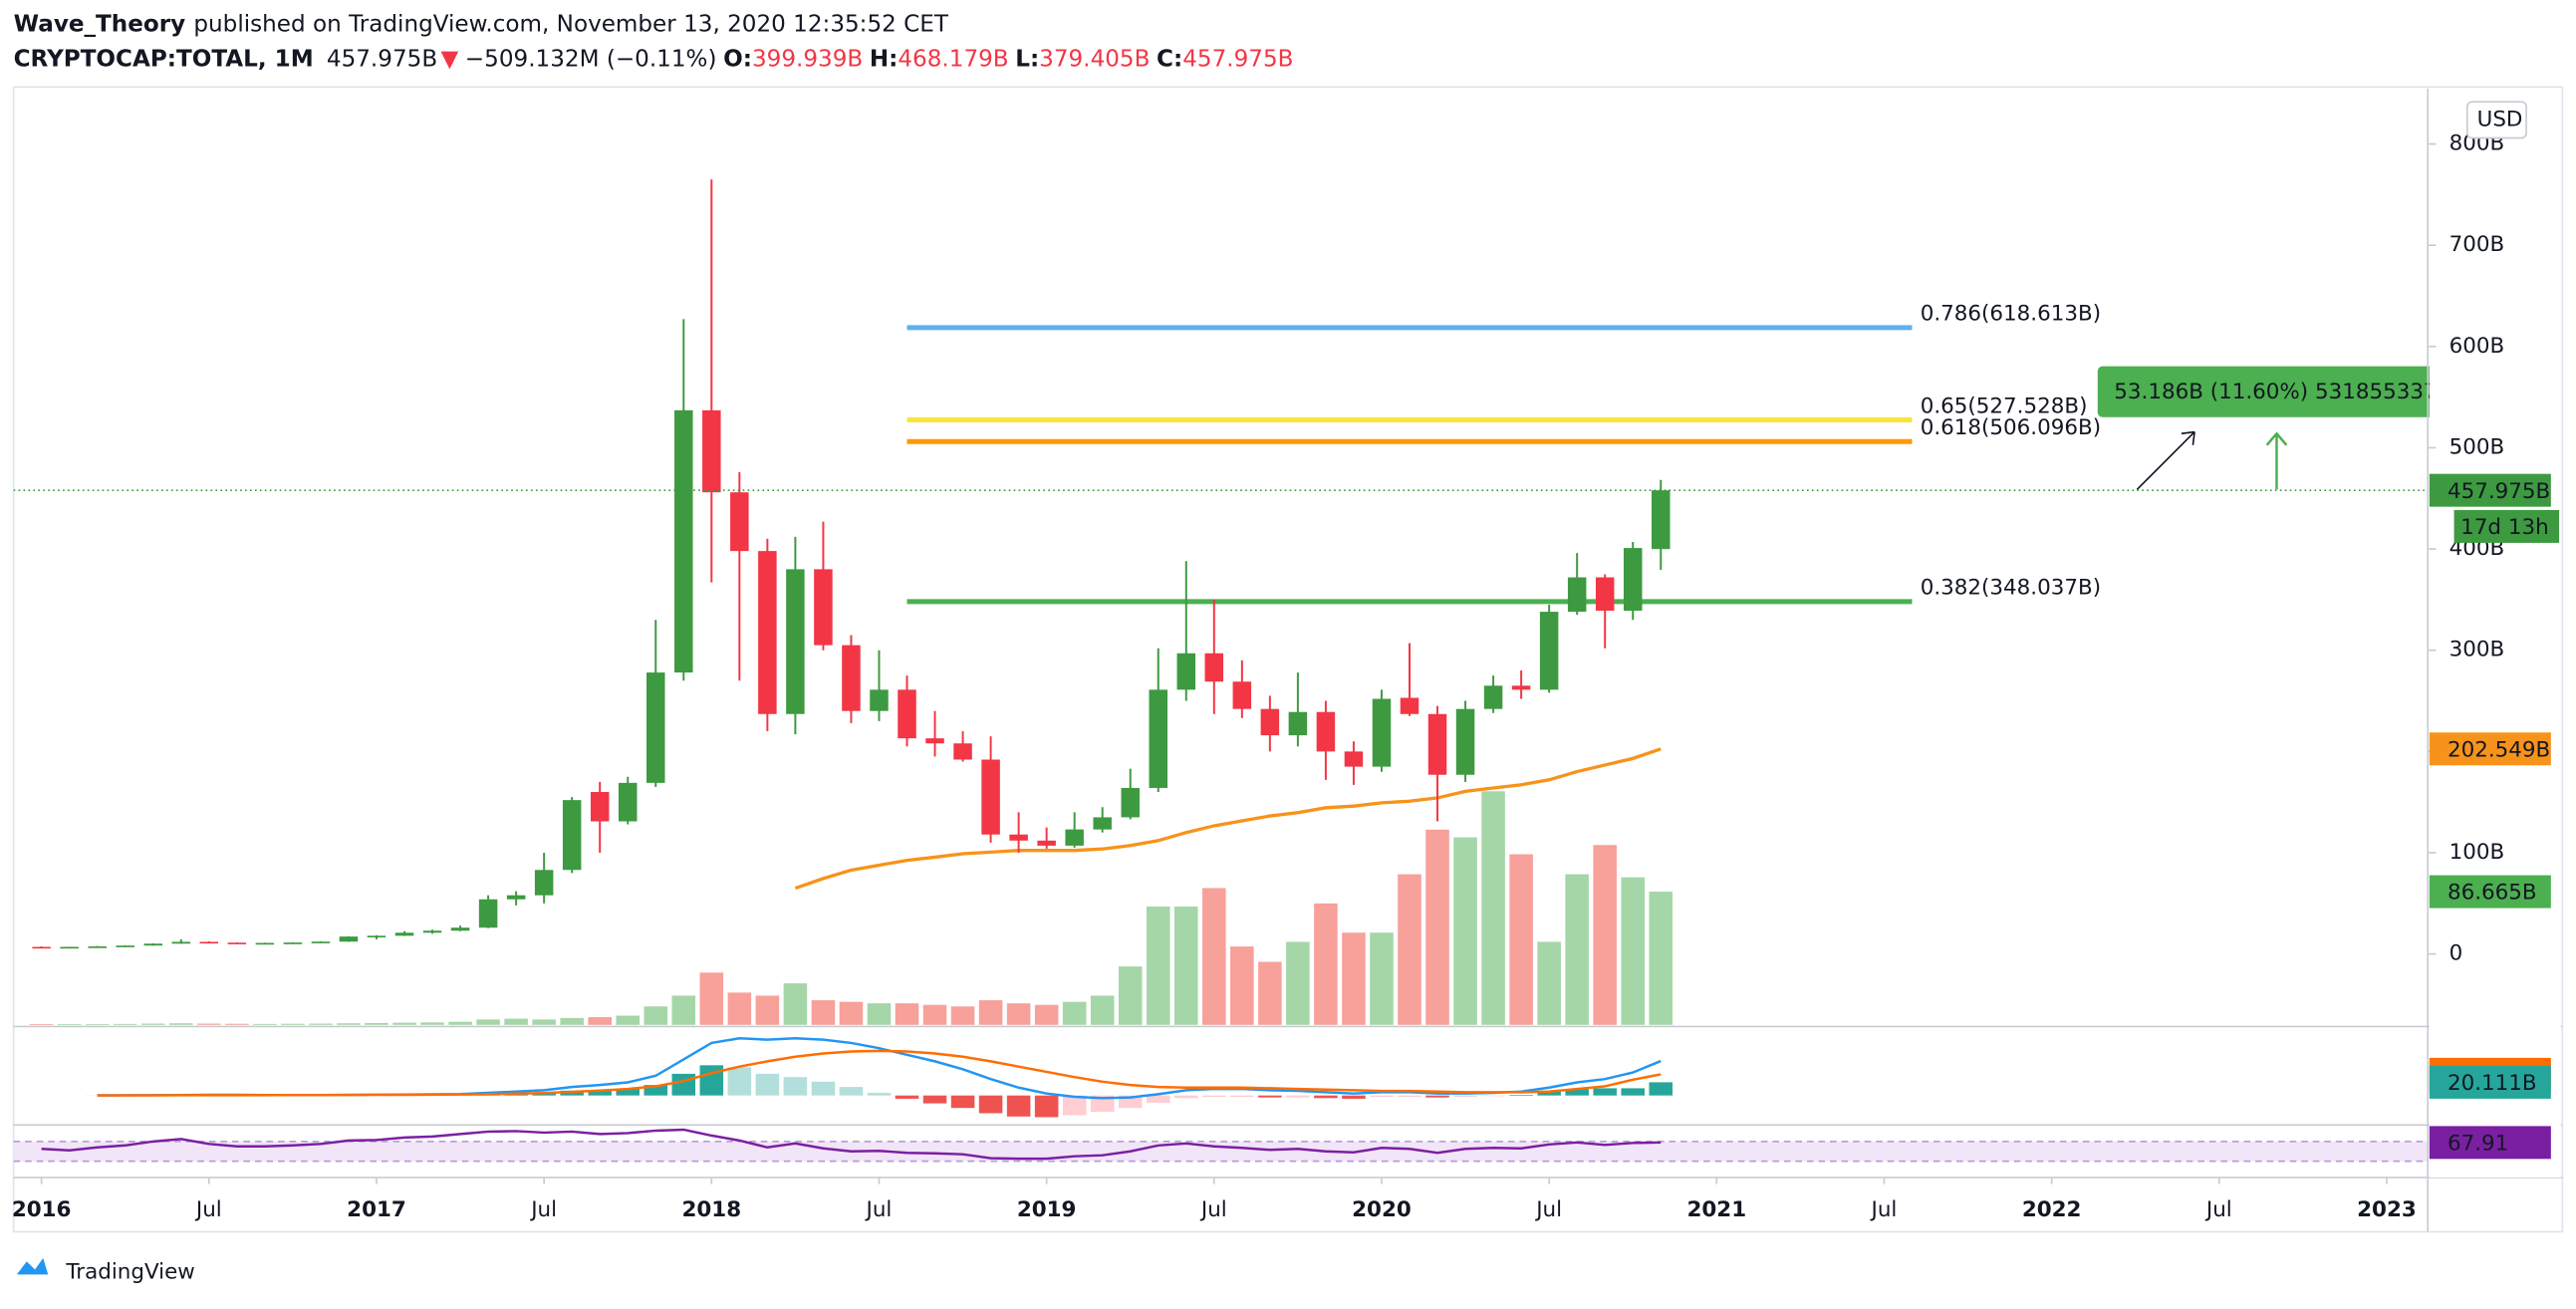 This screenshot has height=1309, width=2576. I want to click on axis-value-box, so click(2490, 892).